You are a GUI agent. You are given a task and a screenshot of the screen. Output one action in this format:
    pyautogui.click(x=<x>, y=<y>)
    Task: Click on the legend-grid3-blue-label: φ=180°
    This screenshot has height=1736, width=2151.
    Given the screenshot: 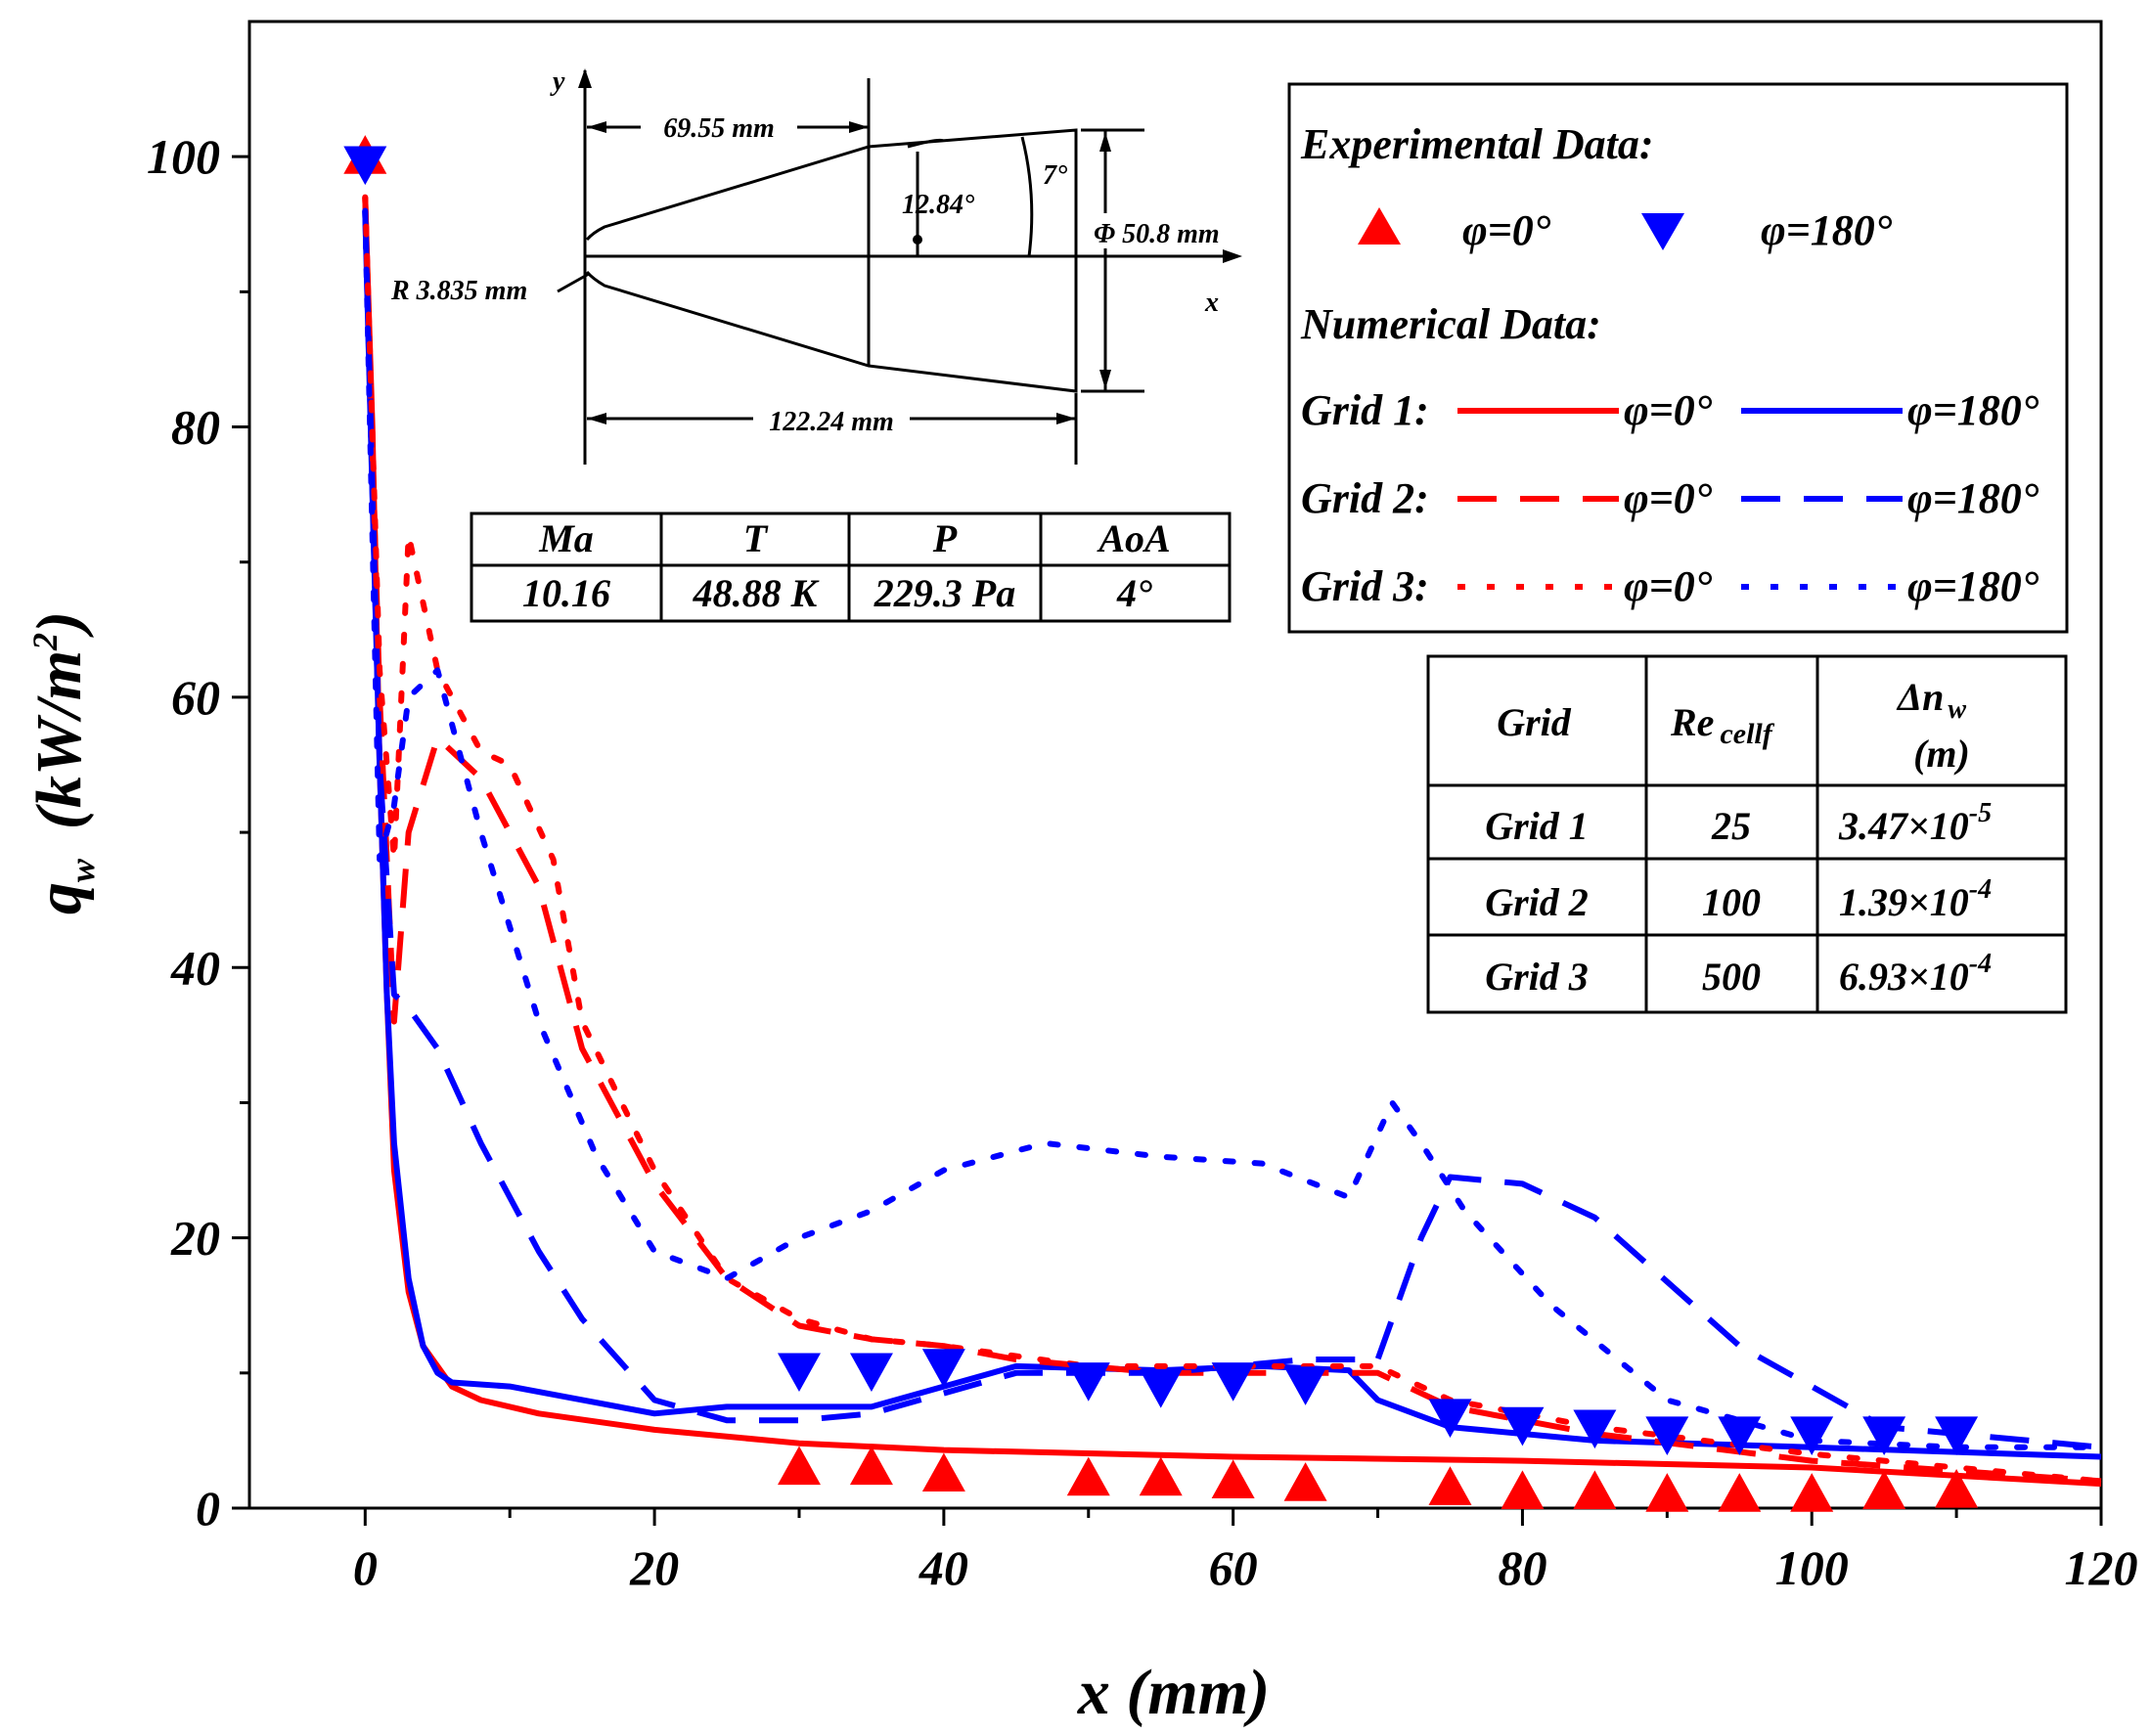 What is the action you would take?
    pyautogui.click(x=1973, y=586)
    